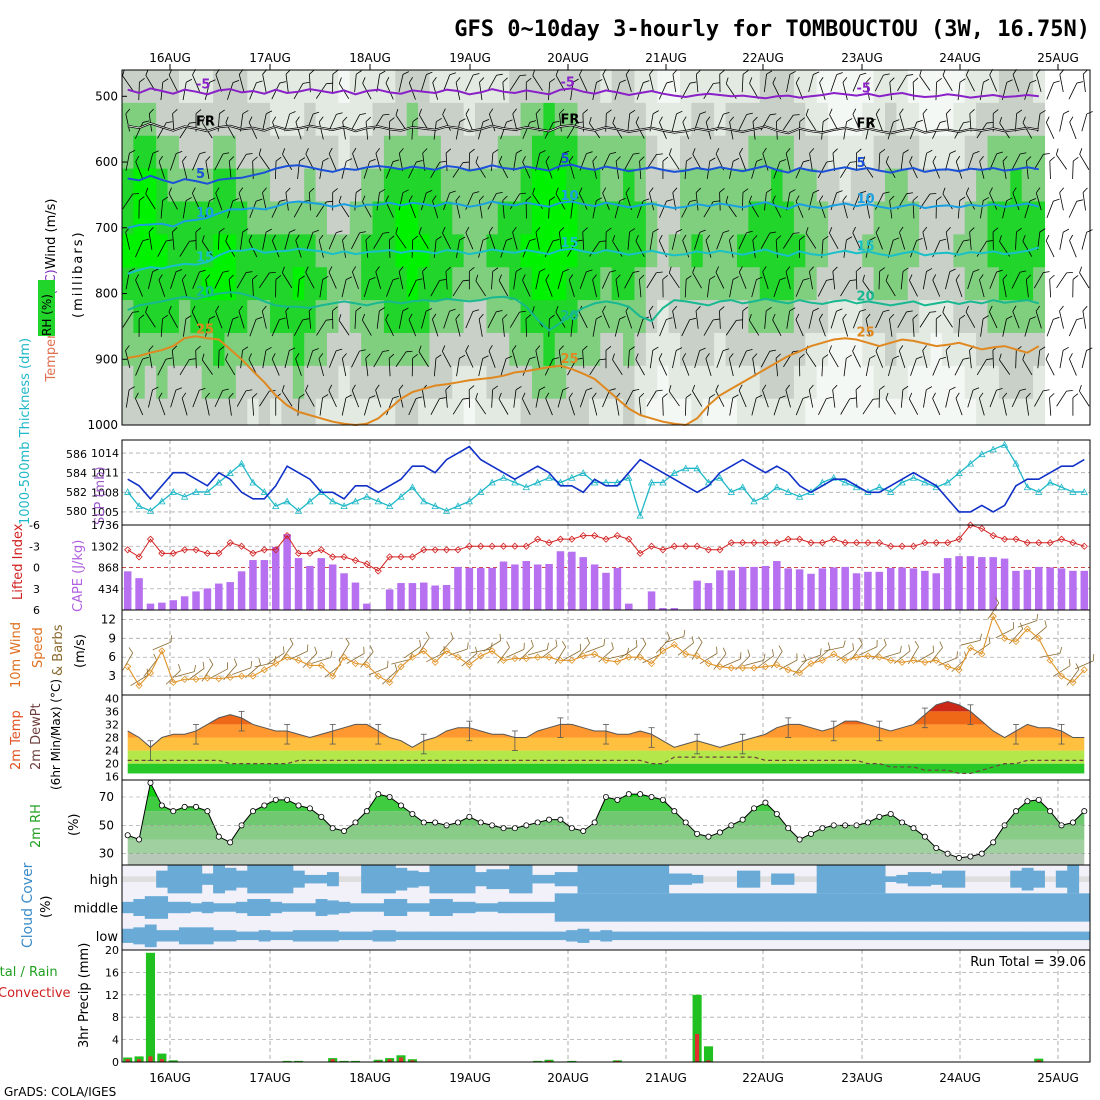  Describe the element at coordinates (1028, 962) in the screenshot. I see `run-total: Run Total = 39.06` at that location.